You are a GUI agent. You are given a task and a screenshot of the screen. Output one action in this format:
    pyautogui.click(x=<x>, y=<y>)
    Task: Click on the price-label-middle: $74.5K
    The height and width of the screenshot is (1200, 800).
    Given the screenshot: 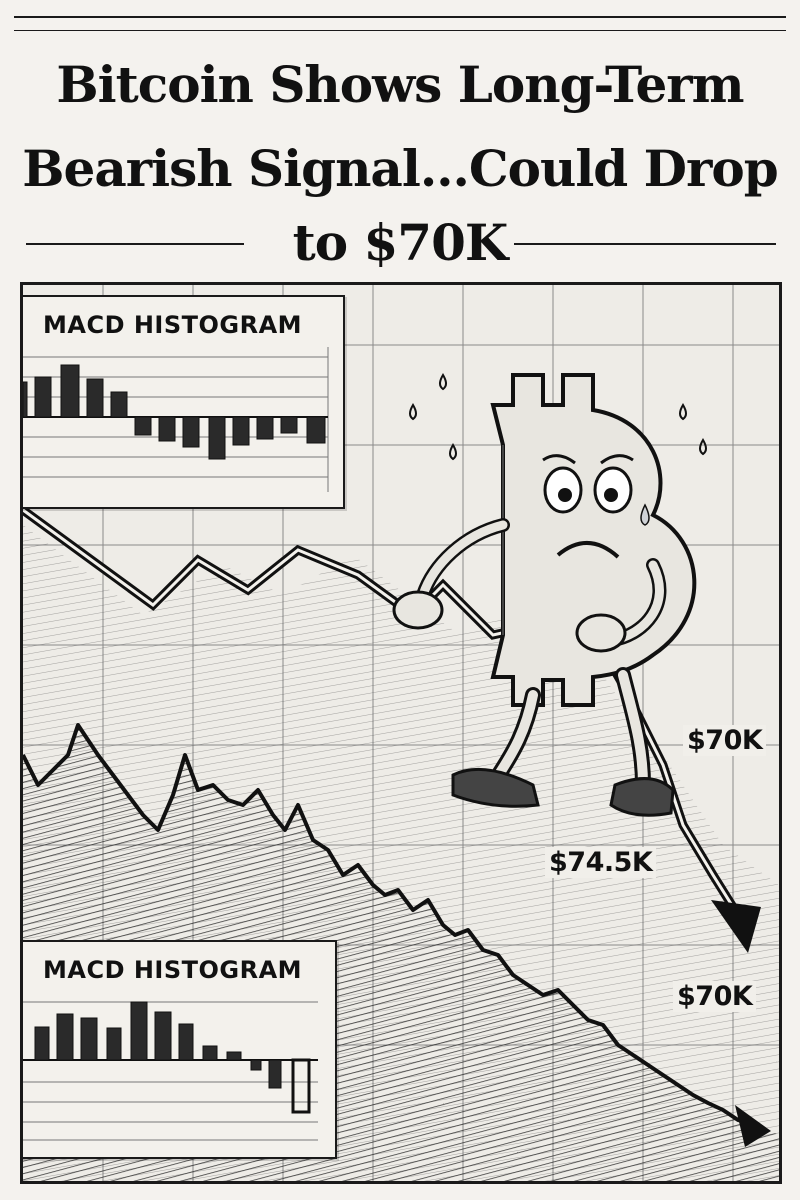 What is the action you would take?
    pyautogui.click(x=601, y=862)
    